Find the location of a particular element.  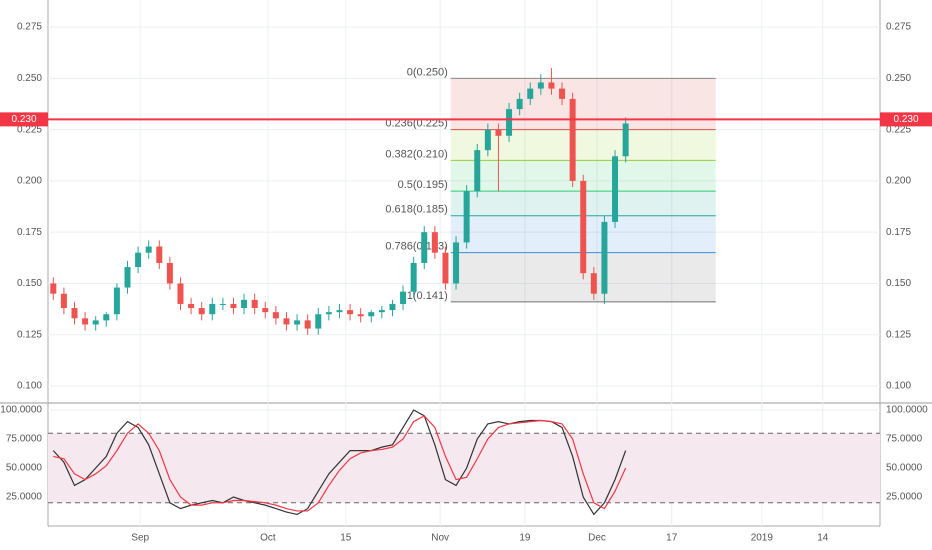

fib-label: 0(0.250) is located at coordinates (427, 72).